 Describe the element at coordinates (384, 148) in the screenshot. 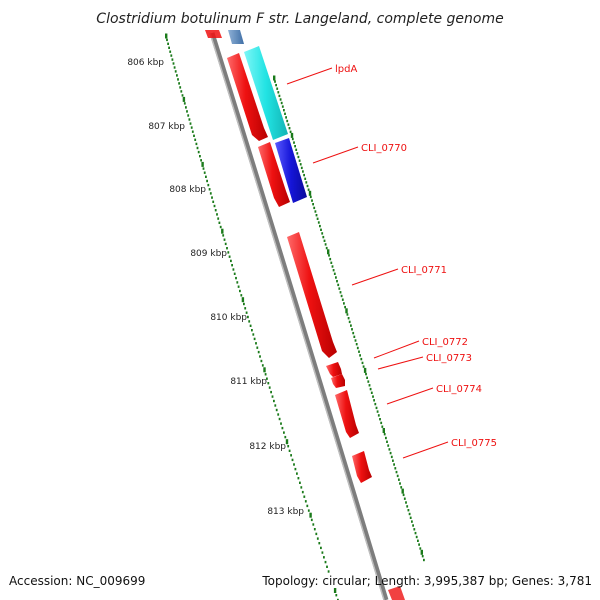

I see `gene-label-CLI_0770: CLI_0770` at that location.